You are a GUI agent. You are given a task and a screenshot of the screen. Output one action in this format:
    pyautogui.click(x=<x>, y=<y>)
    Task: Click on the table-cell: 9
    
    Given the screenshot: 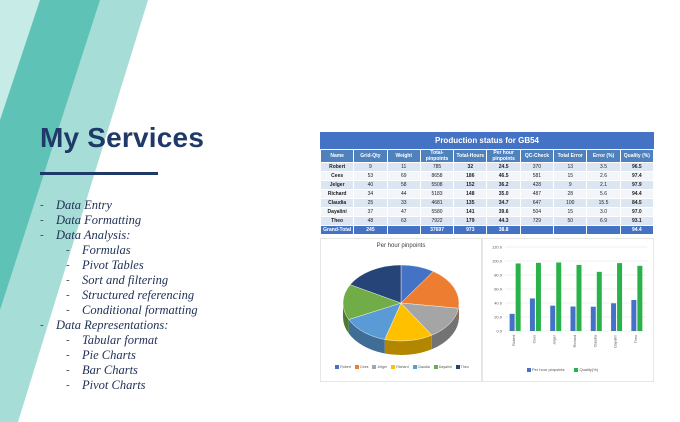 What is the action you would take?
    pyautogui.click(x=570, y=185)
    